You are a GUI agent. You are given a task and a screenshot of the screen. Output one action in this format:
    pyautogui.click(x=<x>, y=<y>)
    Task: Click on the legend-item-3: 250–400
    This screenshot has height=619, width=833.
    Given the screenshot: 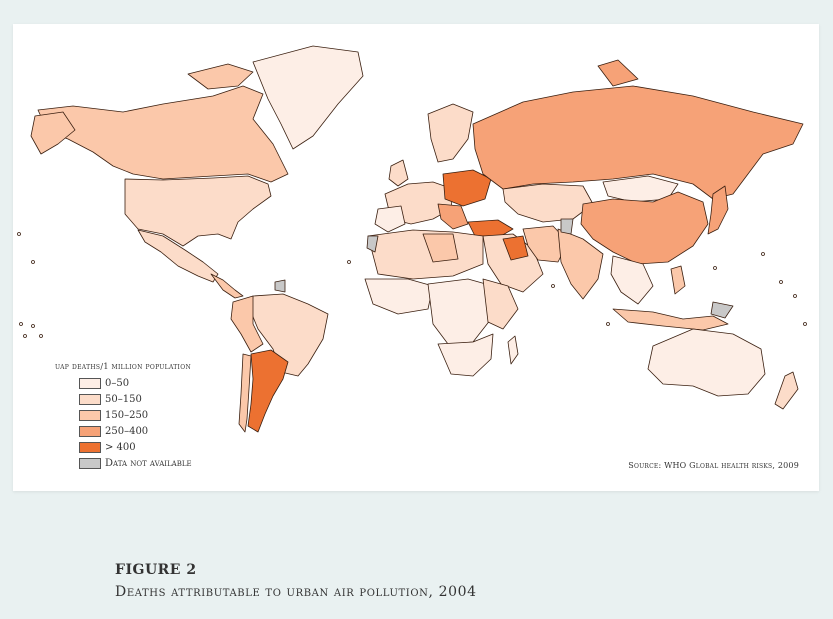 What is the action you would take?
    pyautogui.click(x=123, y=431)
    